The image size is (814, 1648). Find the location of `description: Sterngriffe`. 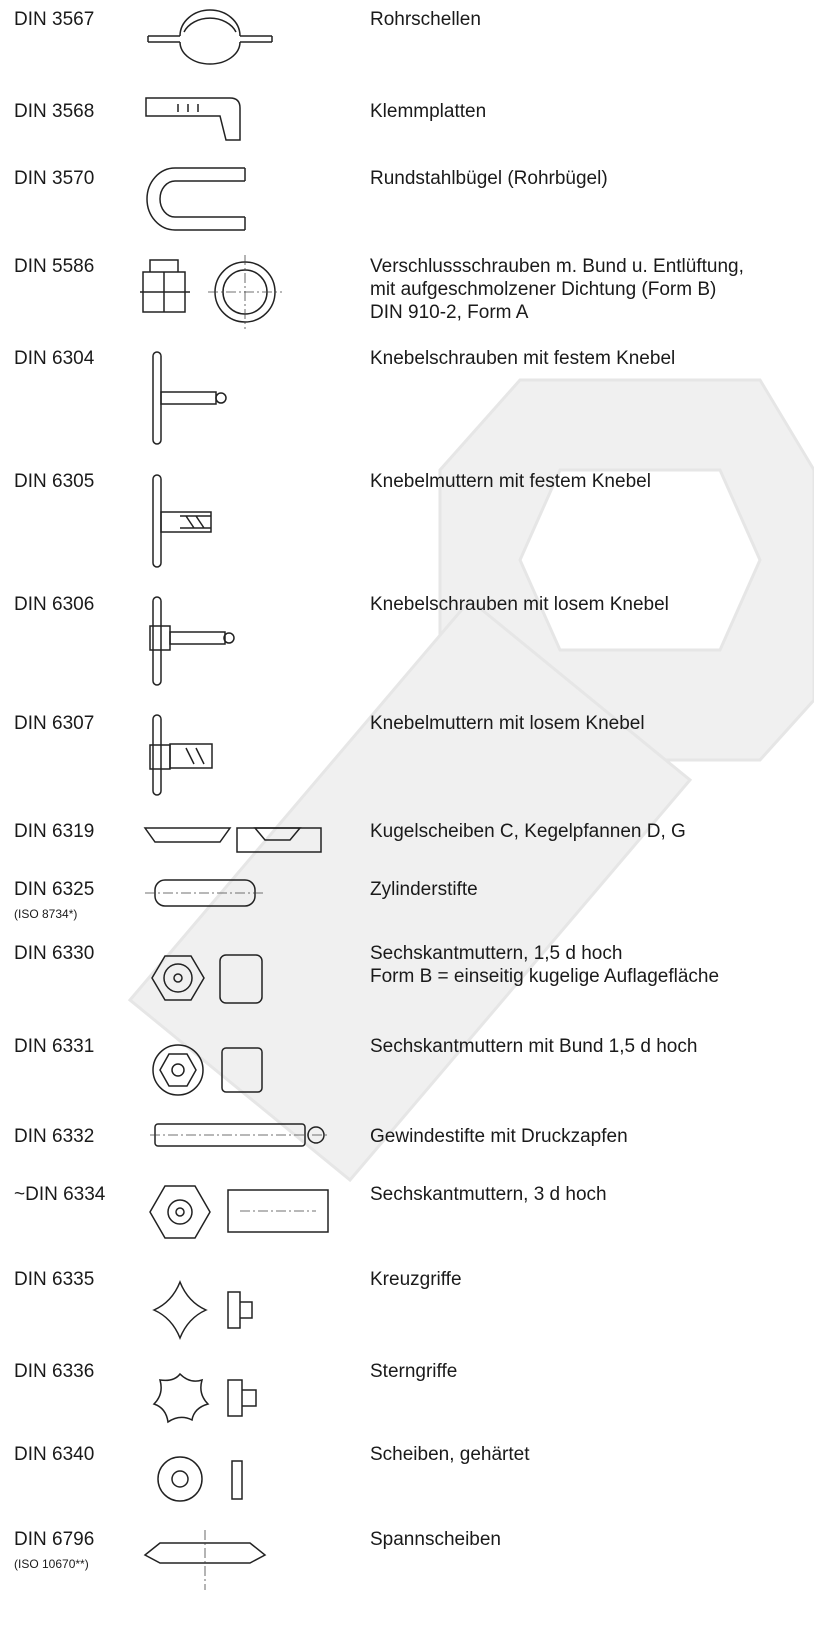

description: Sterngriffe is located at coordinates (413, 1371).